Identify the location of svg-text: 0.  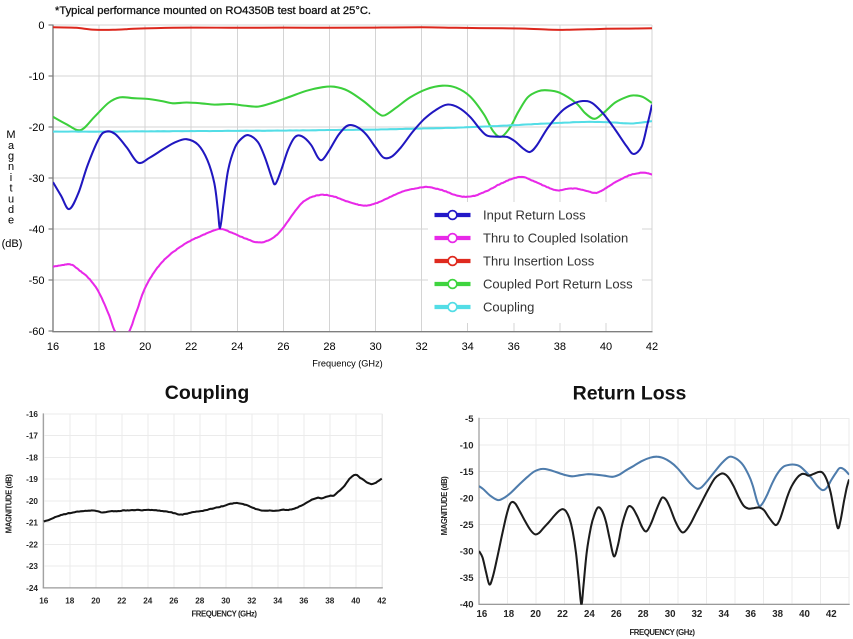
(41, 26).